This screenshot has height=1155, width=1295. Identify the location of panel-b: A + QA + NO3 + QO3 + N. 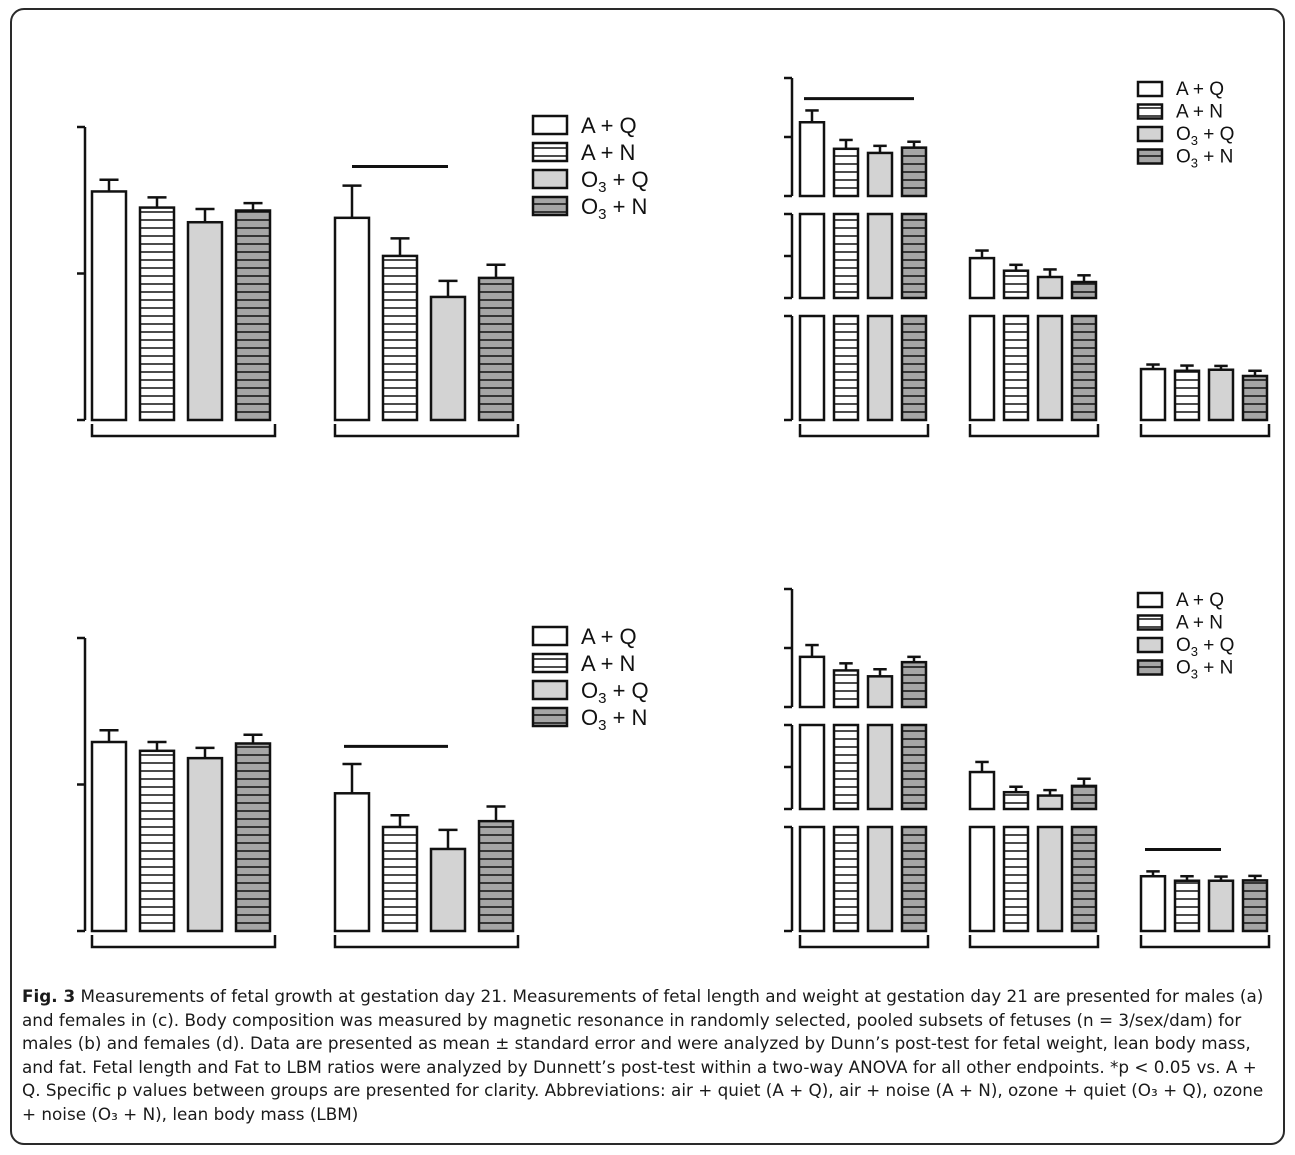
(1027, 257).